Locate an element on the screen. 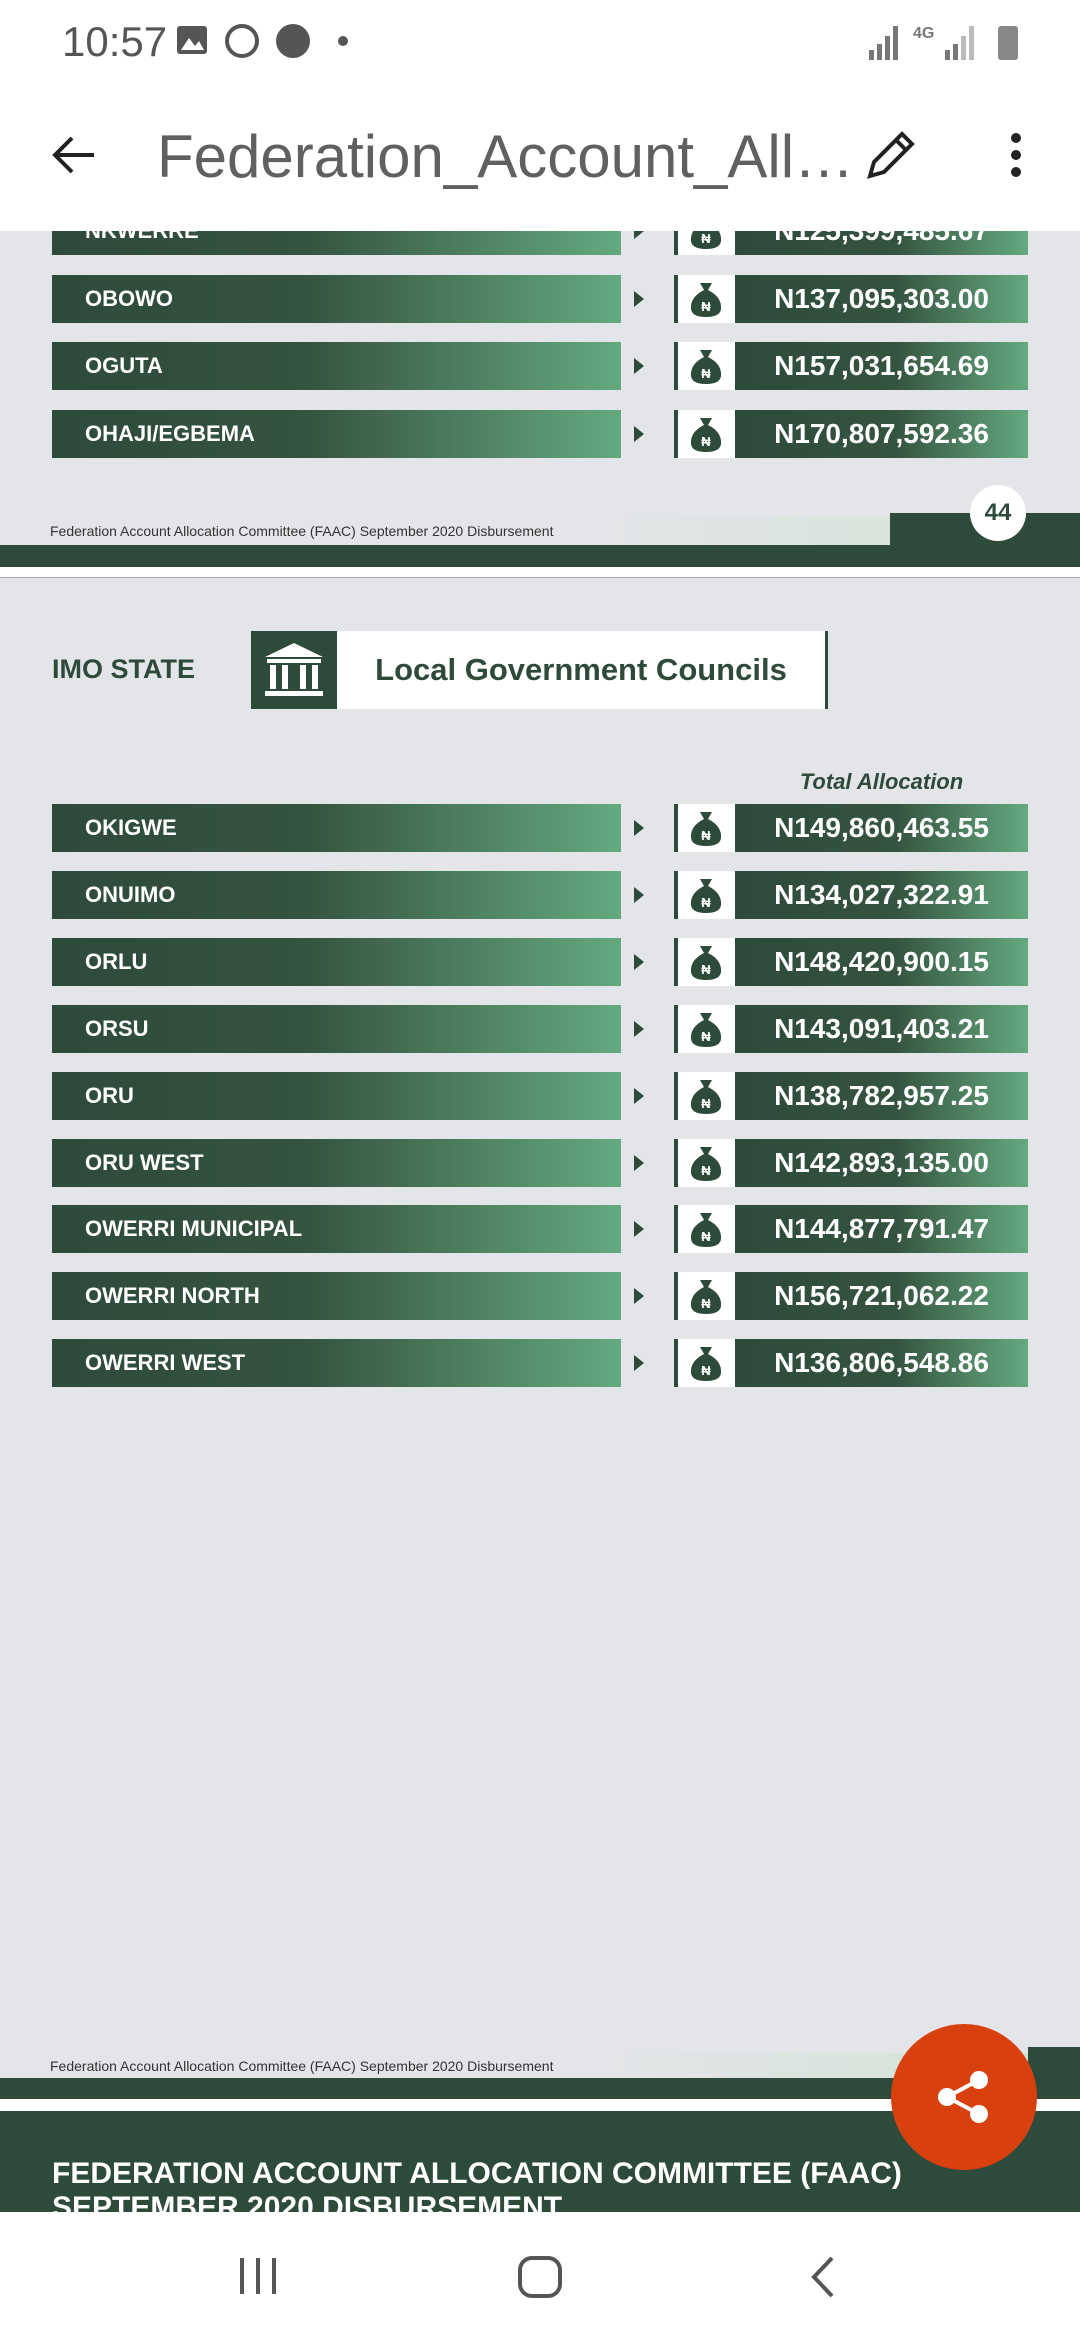 The image size is (1080, 2340). lga-name: OKIGWE is located at coordinates (336, 828).